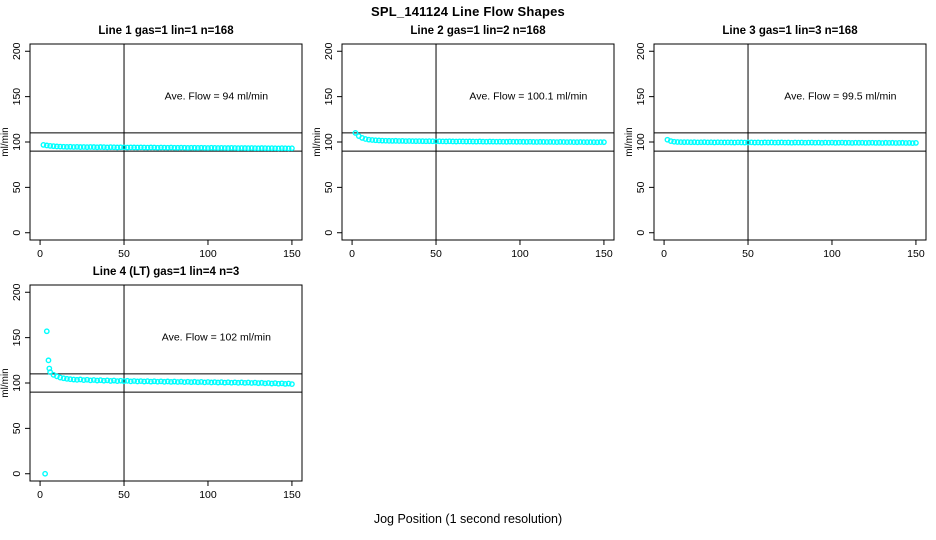  Describe the element at coordinates (352, 254) in the screenshot. I see `x-tick-label: 0` at that location.